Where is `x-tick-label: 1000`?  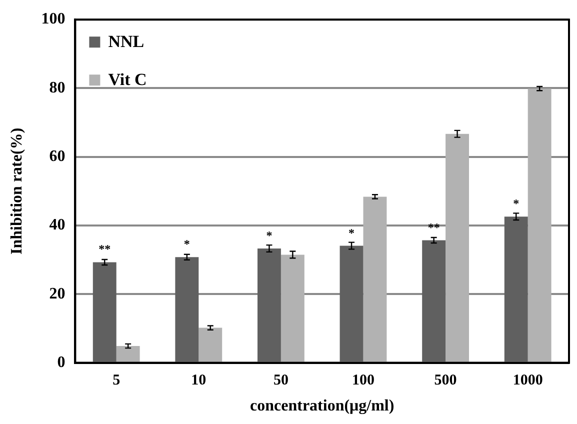
x-tick-label: 1000 is located at coordinates (527, 380).